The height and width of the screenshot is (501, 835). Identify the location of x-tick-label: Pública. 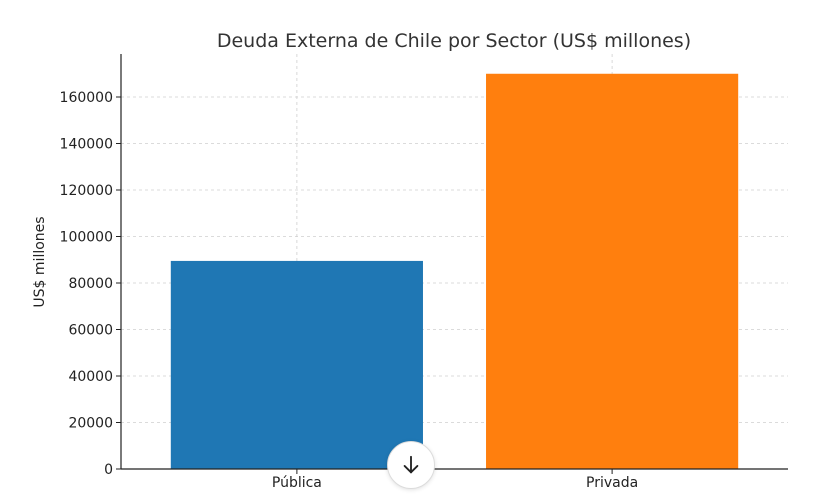
(297, 483).